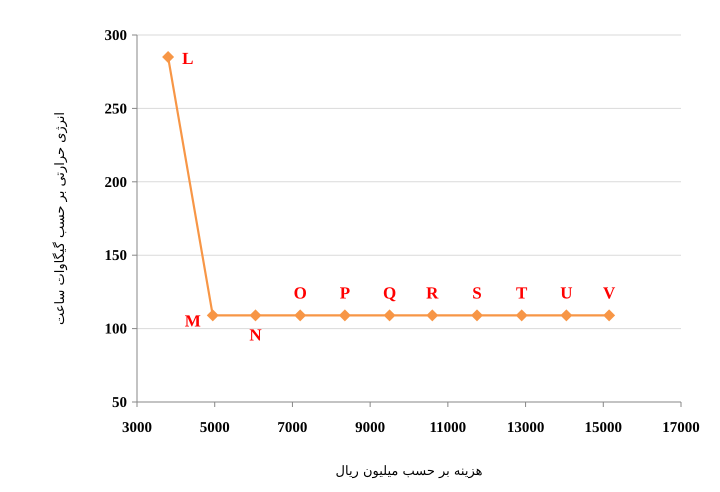  What do you see at coordinates (603, 428) in the screenshot?
I see `x-tick-label: 15000` at bounding box center [603, 428].